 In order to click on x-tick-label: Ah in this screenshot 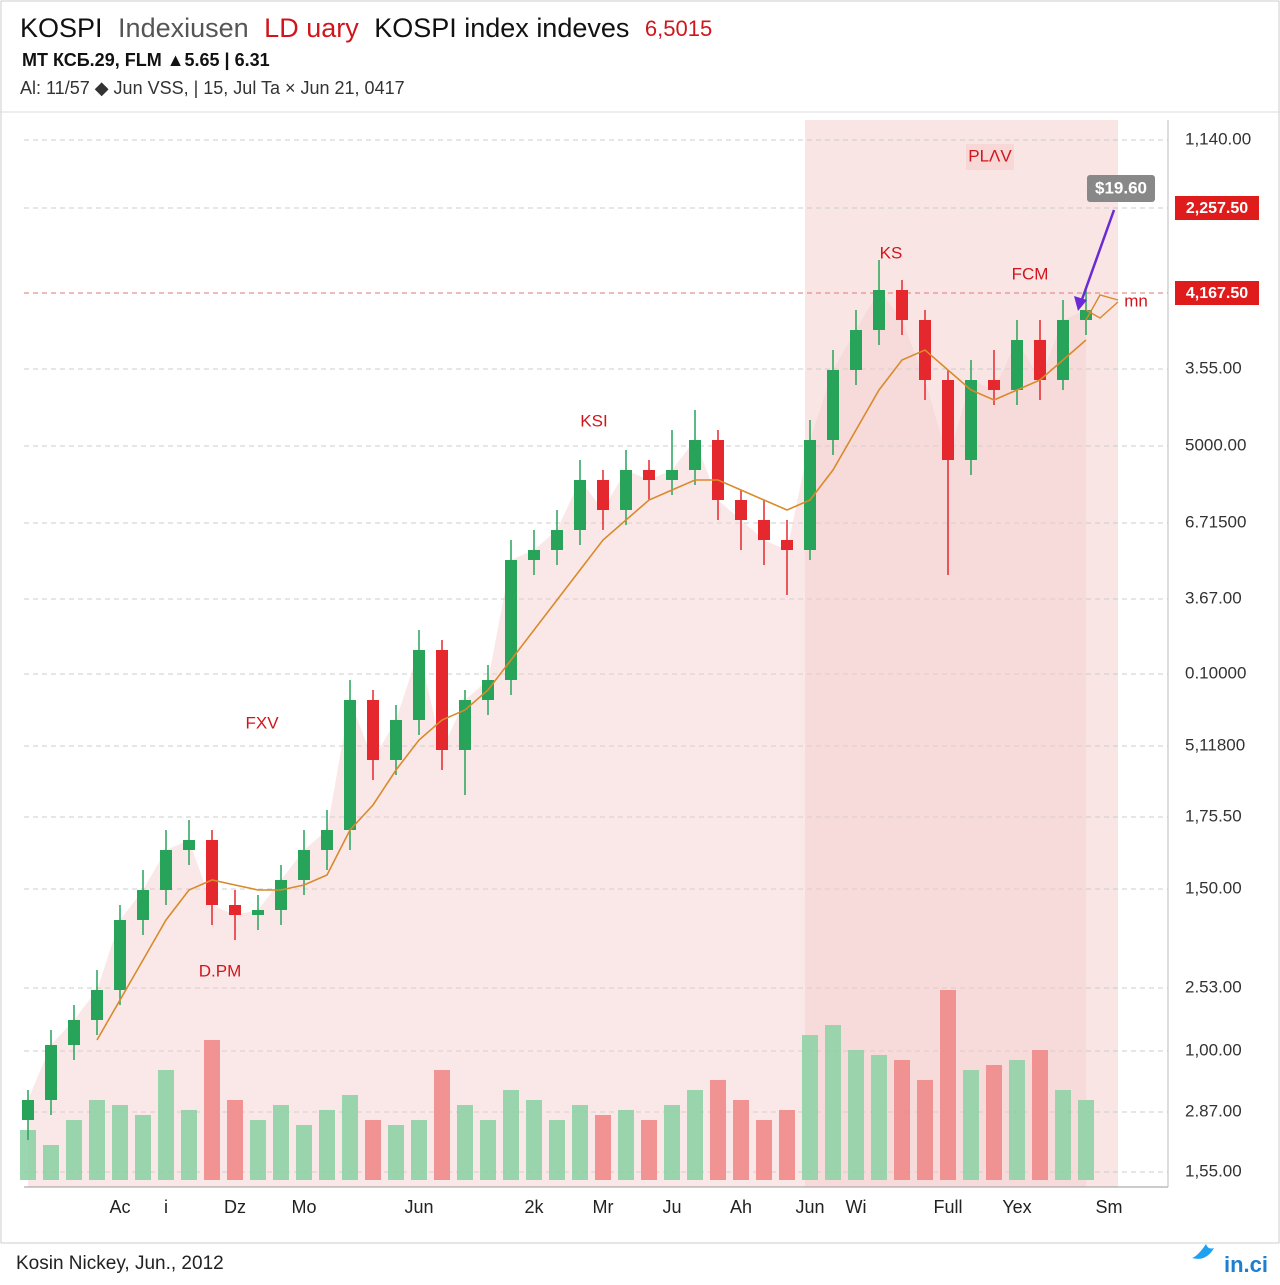, I will do `click(741, 1207)`.